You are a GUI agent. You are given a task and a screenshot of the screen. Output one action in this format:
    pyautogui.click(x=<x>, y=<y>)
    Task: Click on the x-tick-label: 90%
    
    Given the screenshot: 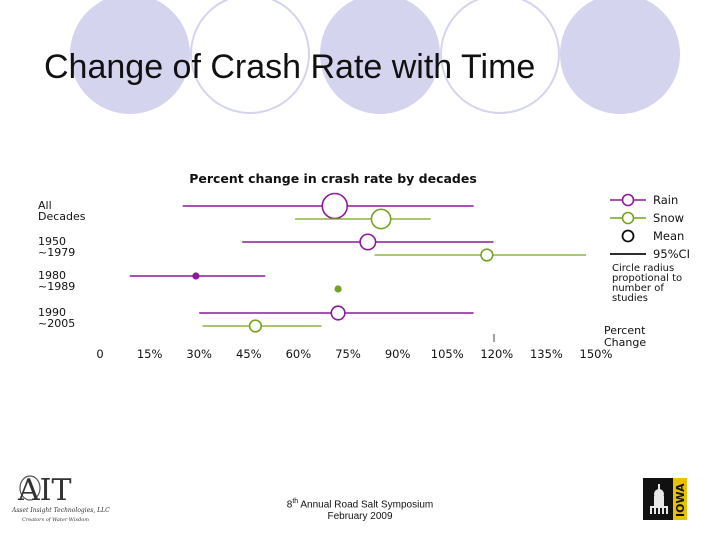 What is the action you would take?
    pyautogui.click(x=398, y=354)
    